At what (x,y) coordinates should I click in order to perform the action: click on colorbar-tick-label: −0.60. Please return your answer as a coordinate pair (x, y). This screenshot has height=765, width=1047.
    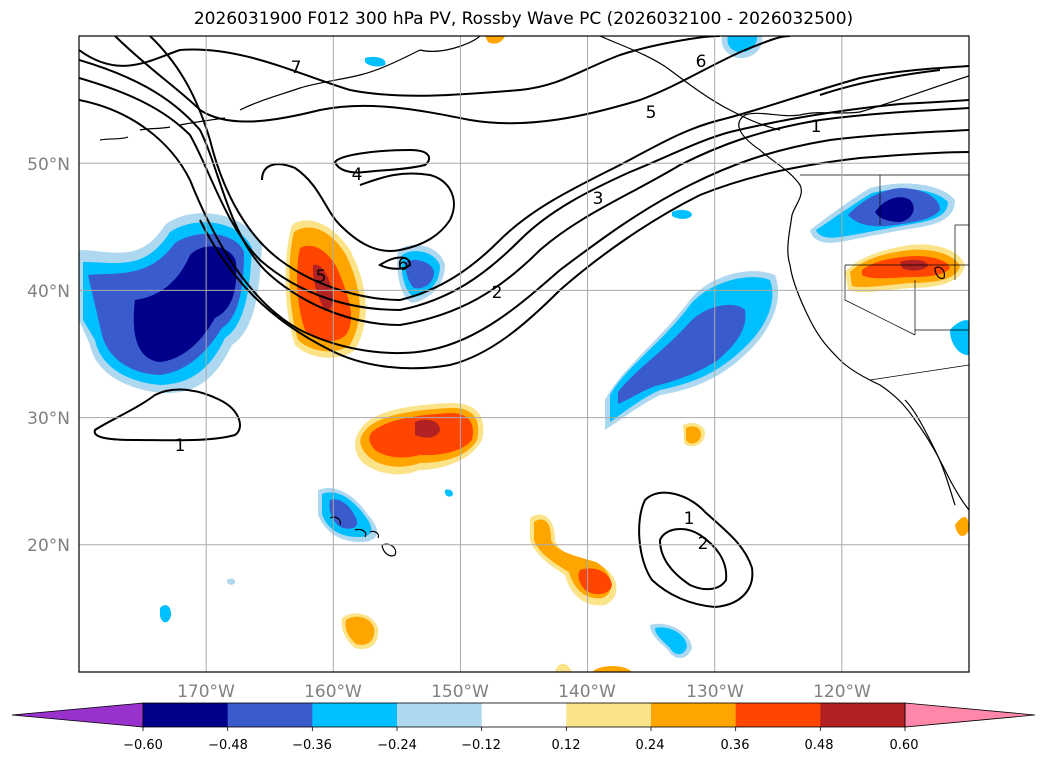
    Looking at the image, I should click on (143, 745).